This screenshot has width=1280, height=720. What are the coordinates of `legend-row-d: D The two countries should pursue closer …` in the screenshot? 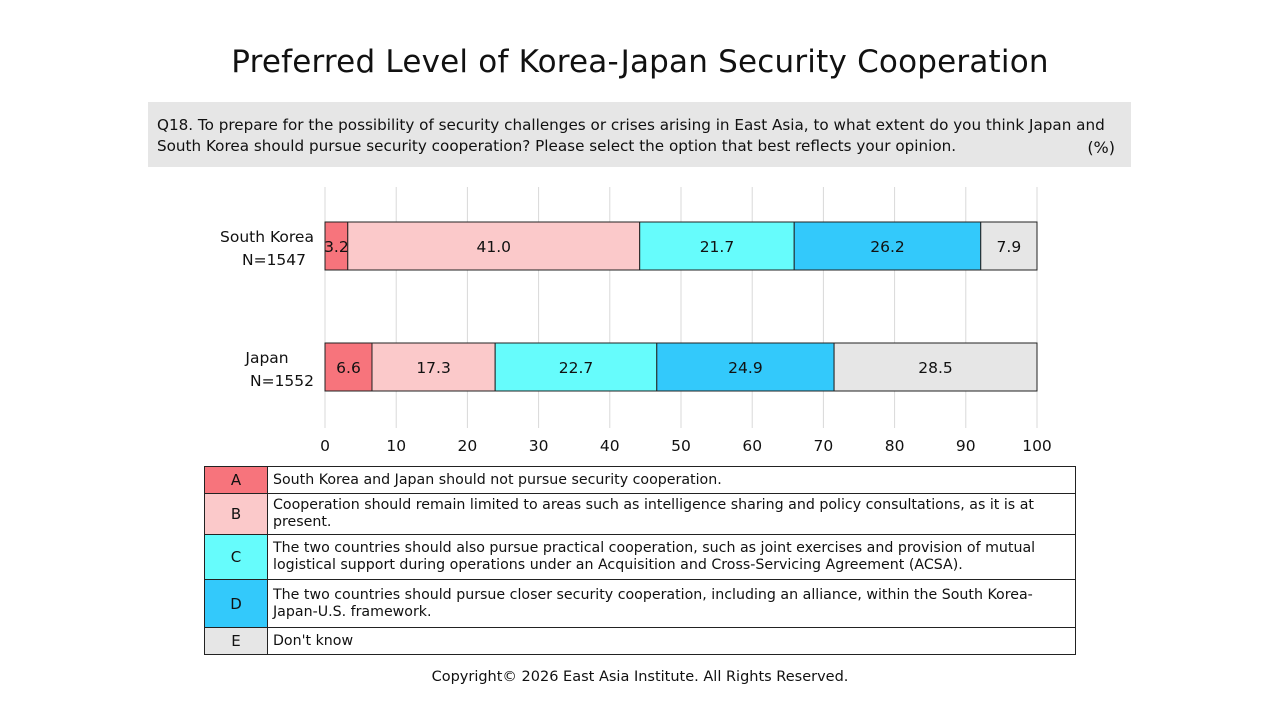 It's located at (640, 603).